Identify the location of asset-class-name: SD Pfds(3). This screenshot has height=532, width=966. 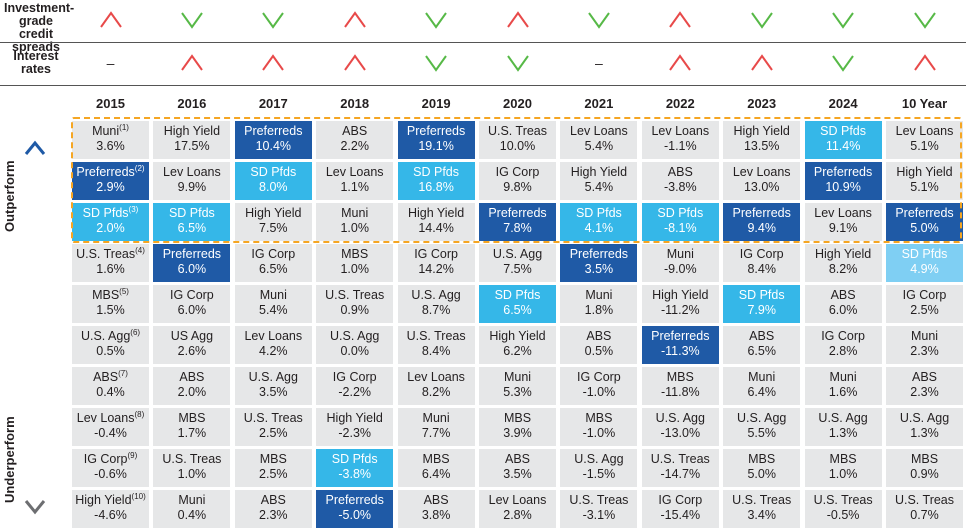
(110, 213).